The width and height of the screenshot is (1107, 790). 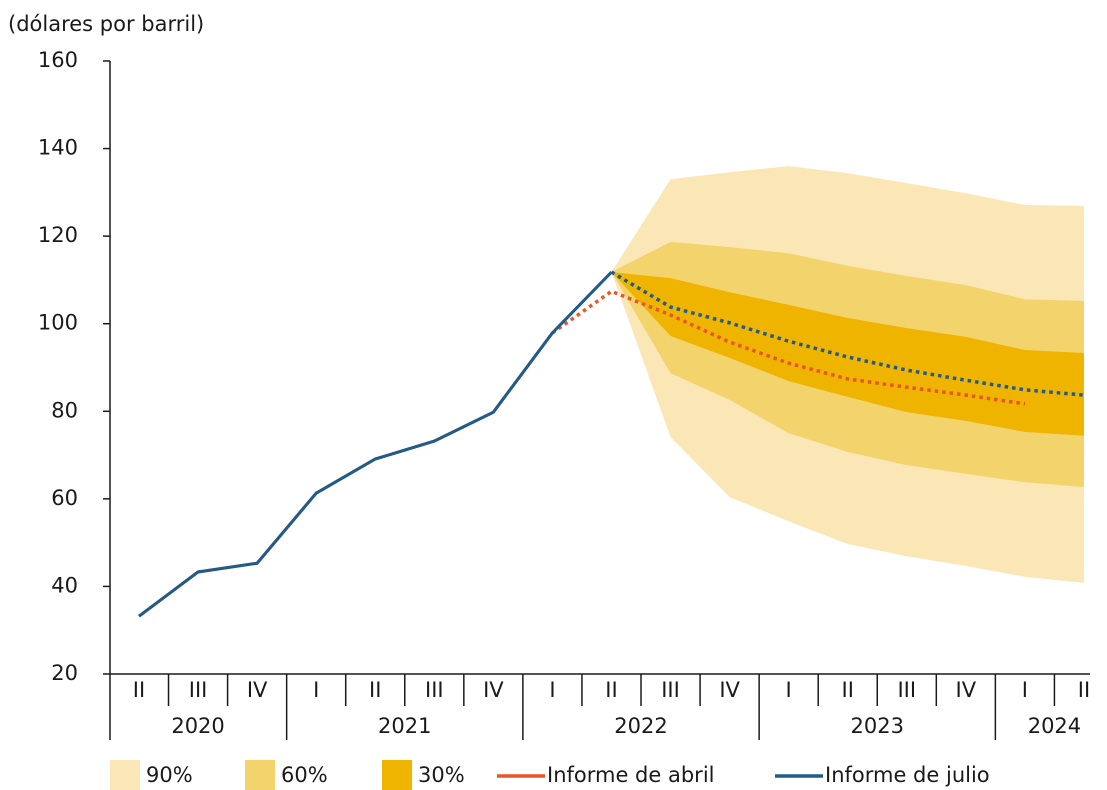 I want to click on y-tick-label: 160, so click(x=58, y=60).